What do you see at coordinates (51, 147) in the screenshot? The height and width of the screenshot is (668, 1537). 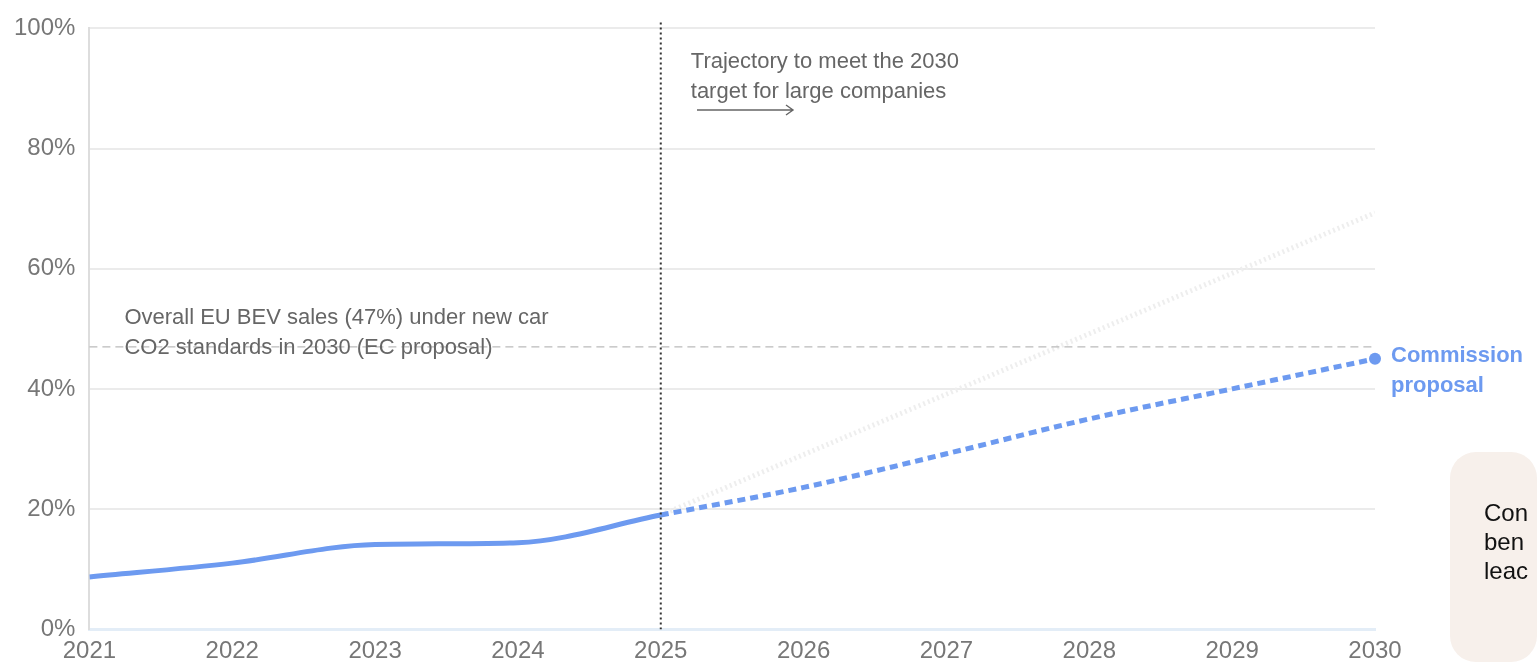 I see `y-tick-label: 80%` at bounding box center [51, 147].